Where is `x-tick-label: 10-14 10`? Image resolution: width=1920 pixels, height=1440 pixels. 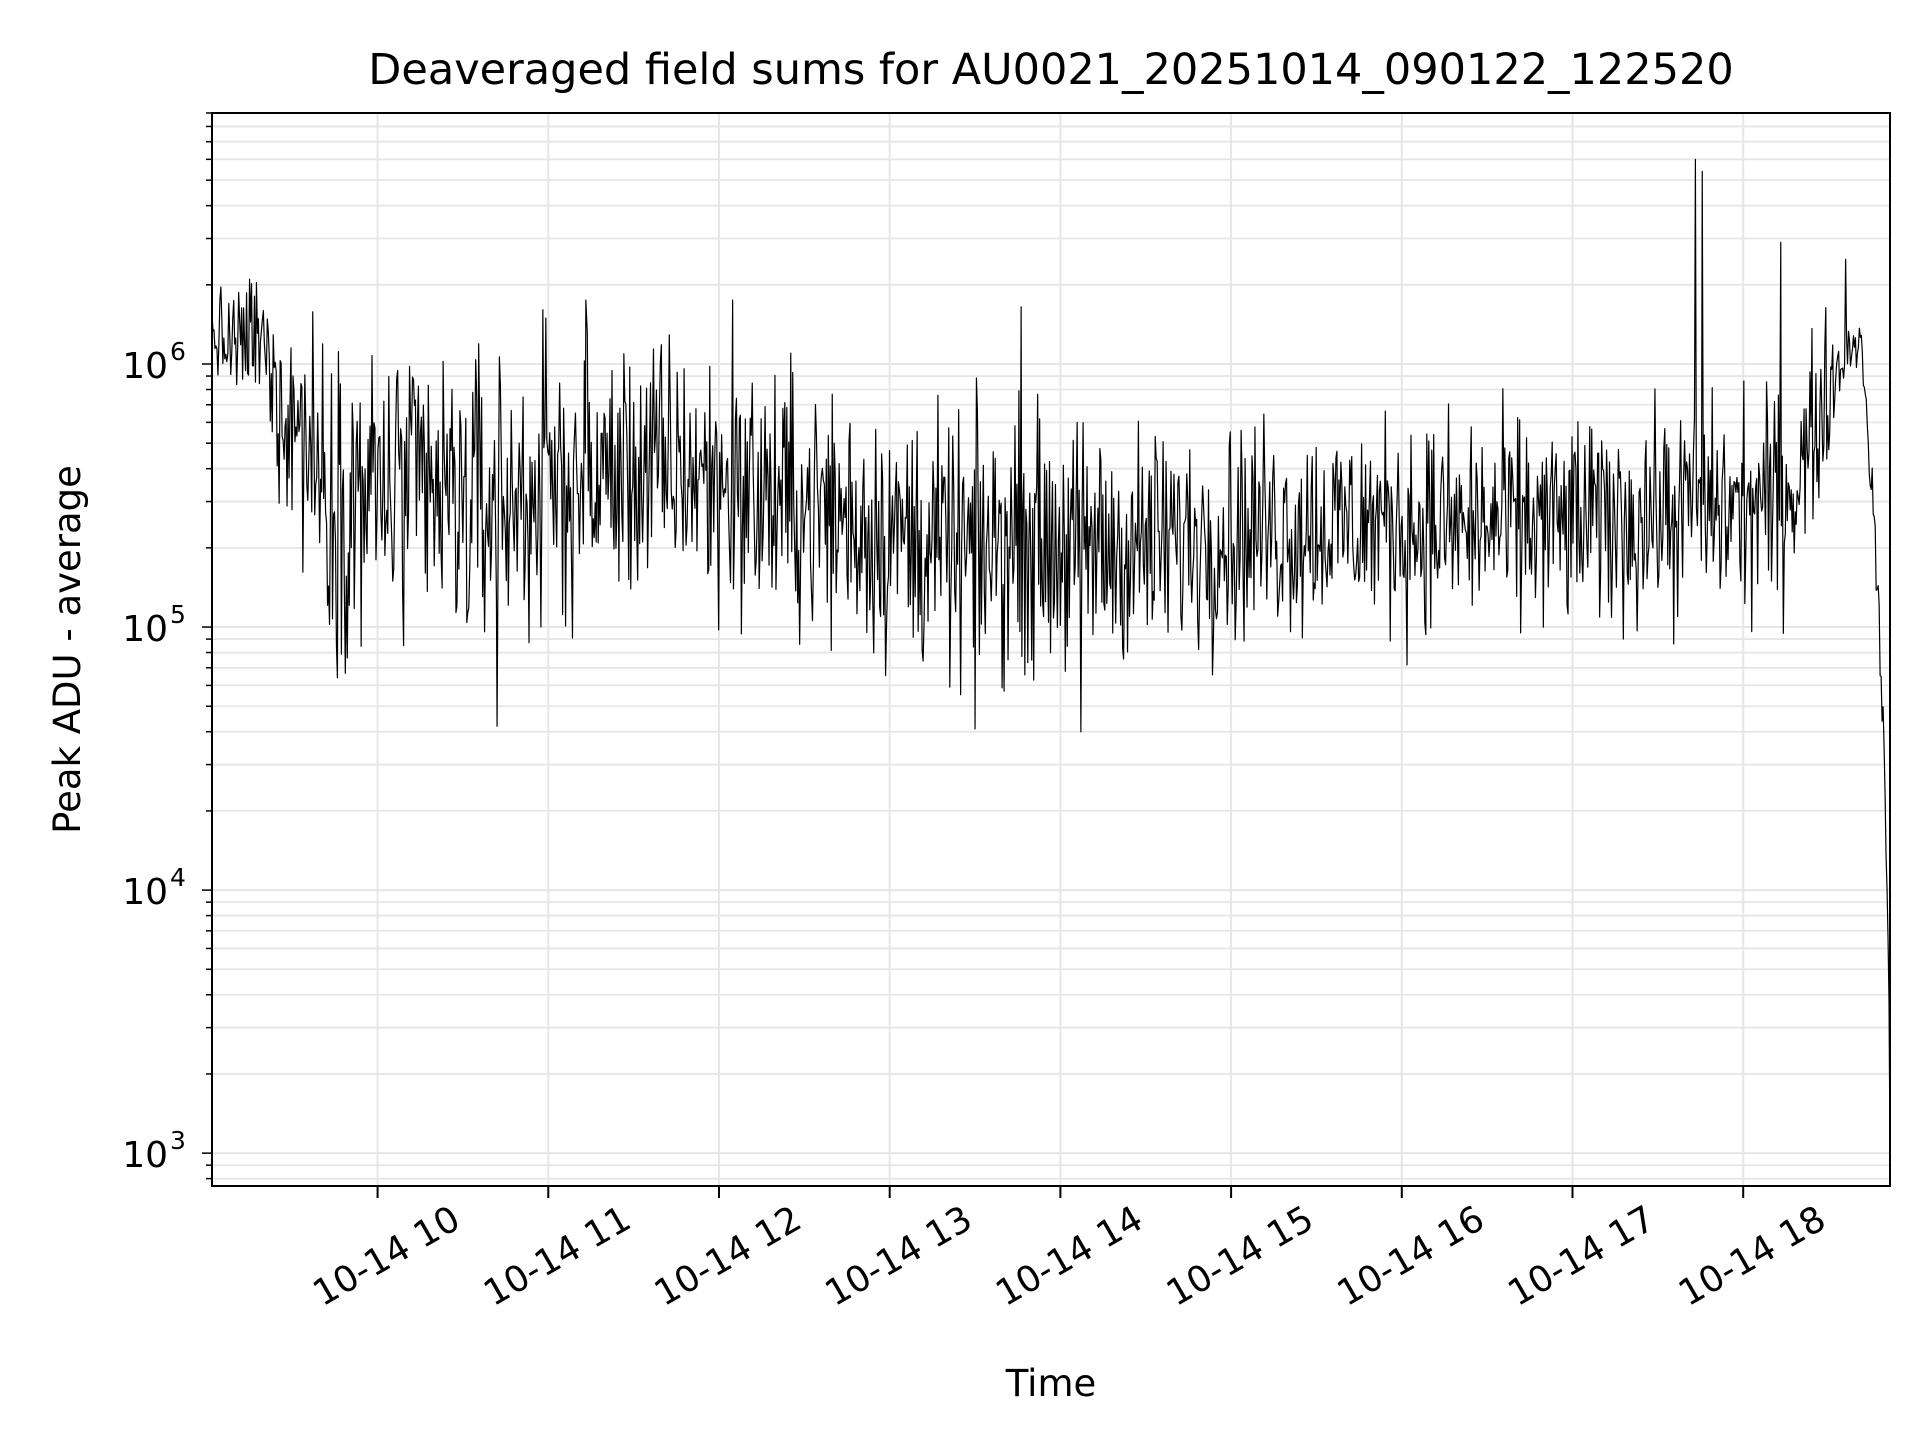 x-tick-label: 10-14 10 is located at coordinates (386, 1256).